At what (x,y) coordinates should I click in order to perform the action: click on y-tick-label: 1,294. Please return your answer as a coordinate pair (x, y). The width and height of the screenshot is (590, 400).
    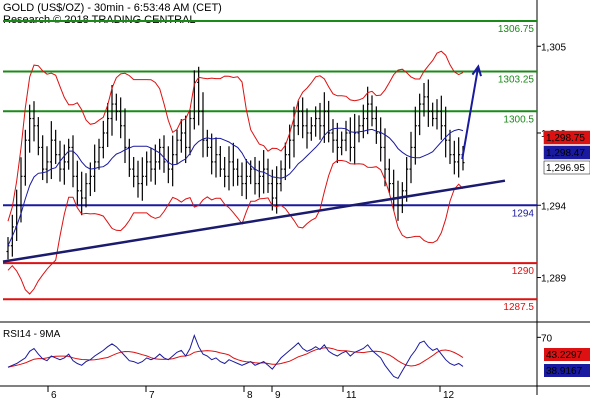
    Looking at the image, I should click on (553, 206).